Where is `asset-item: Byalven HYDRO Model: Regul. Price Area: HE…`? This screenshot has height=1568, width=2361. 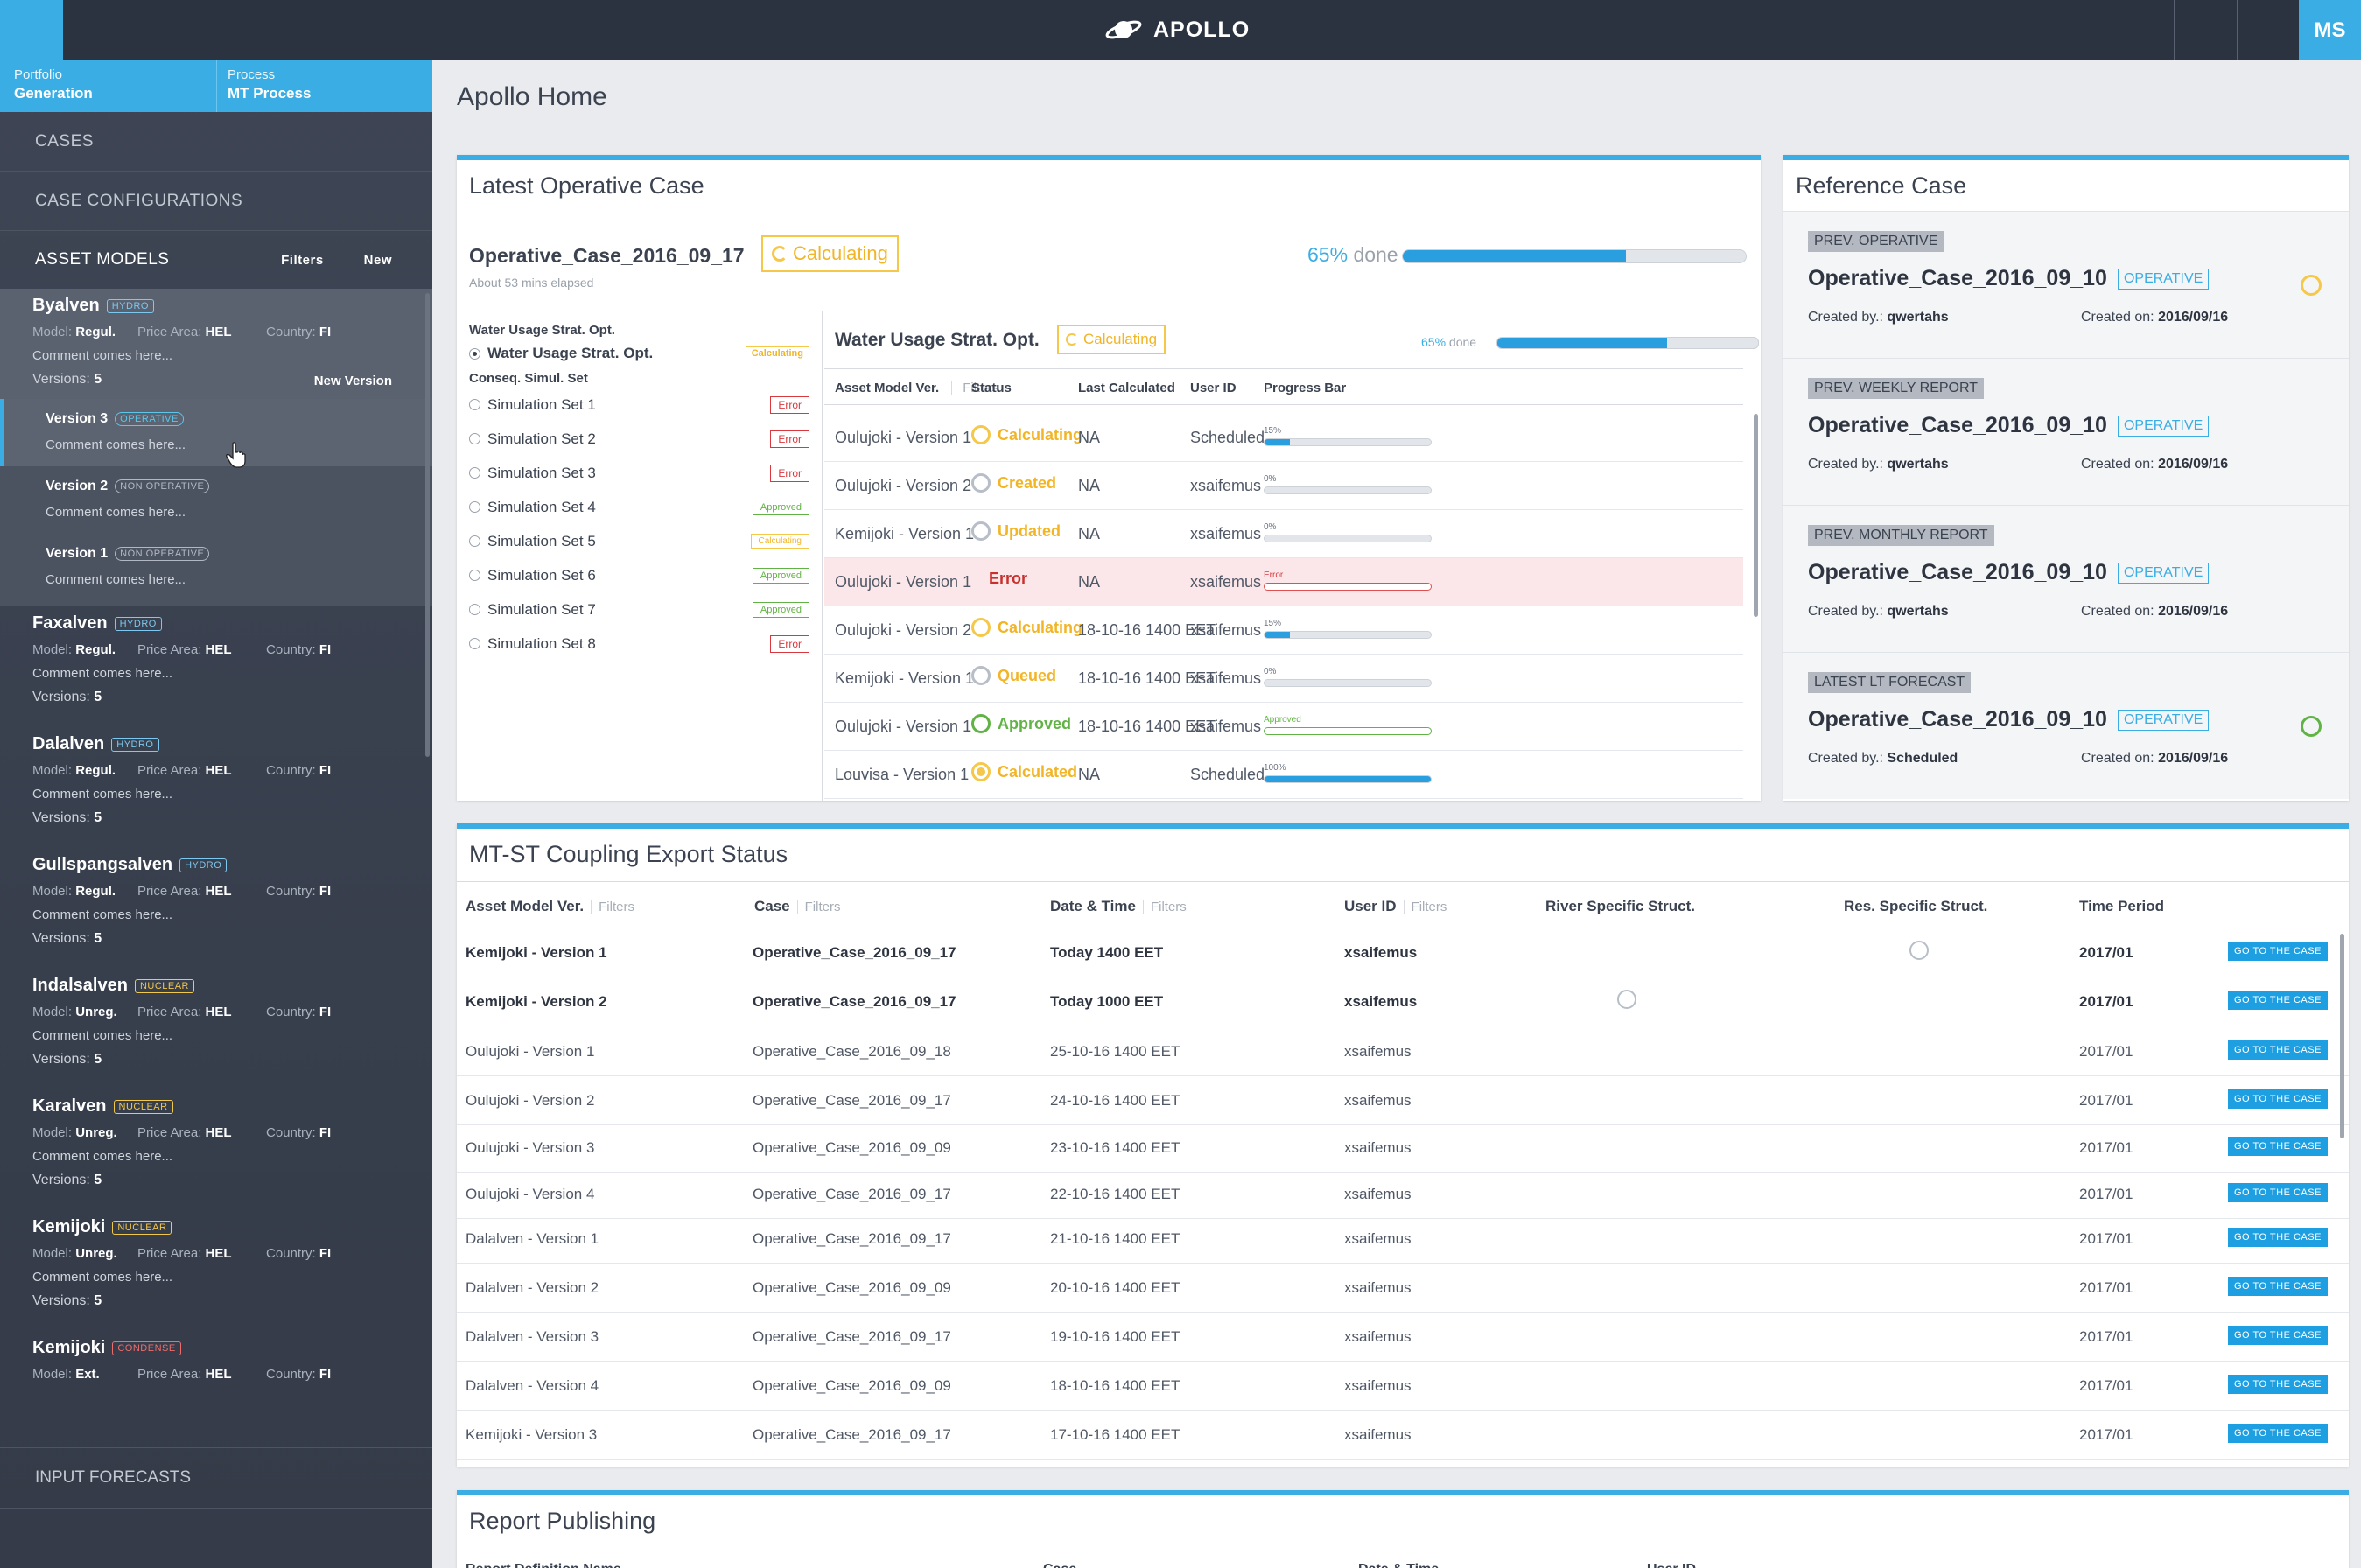 asset-item: Byalven HYDRO Model: Regul. Price Area: HE… is located at coordinates (216, 344).